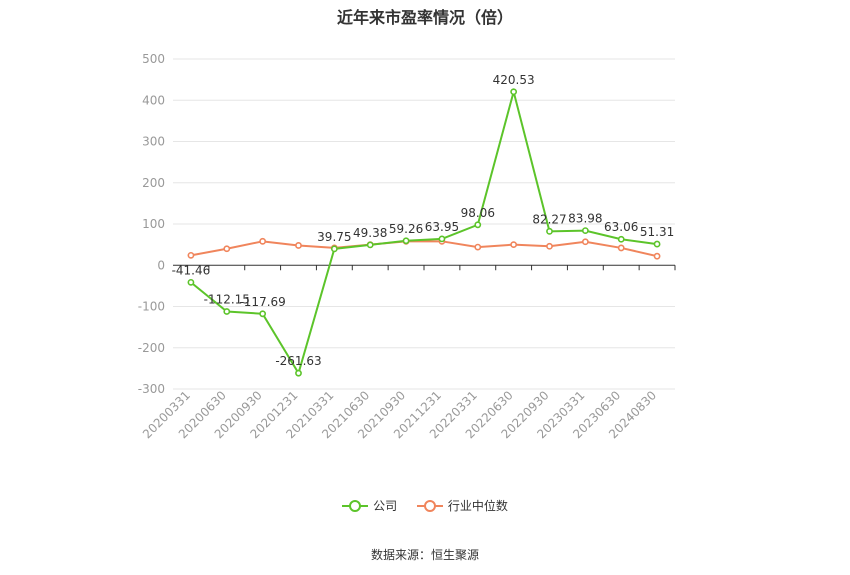 This screenshot has height=575, width=850. Describe the element at coordinates (424, 17) in the screenshot. I see `chart-title: 近年来市盈率情况（倍）` at that location.